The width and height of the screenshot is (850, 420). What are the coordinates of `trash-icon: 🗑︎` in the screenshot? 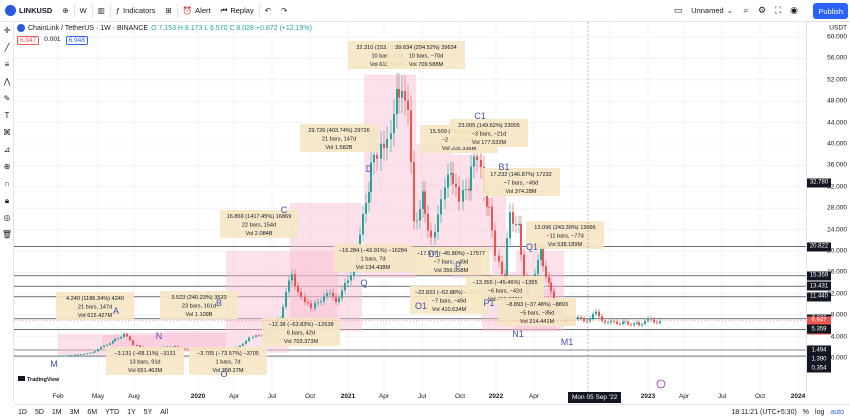 It's located at (7, 234).